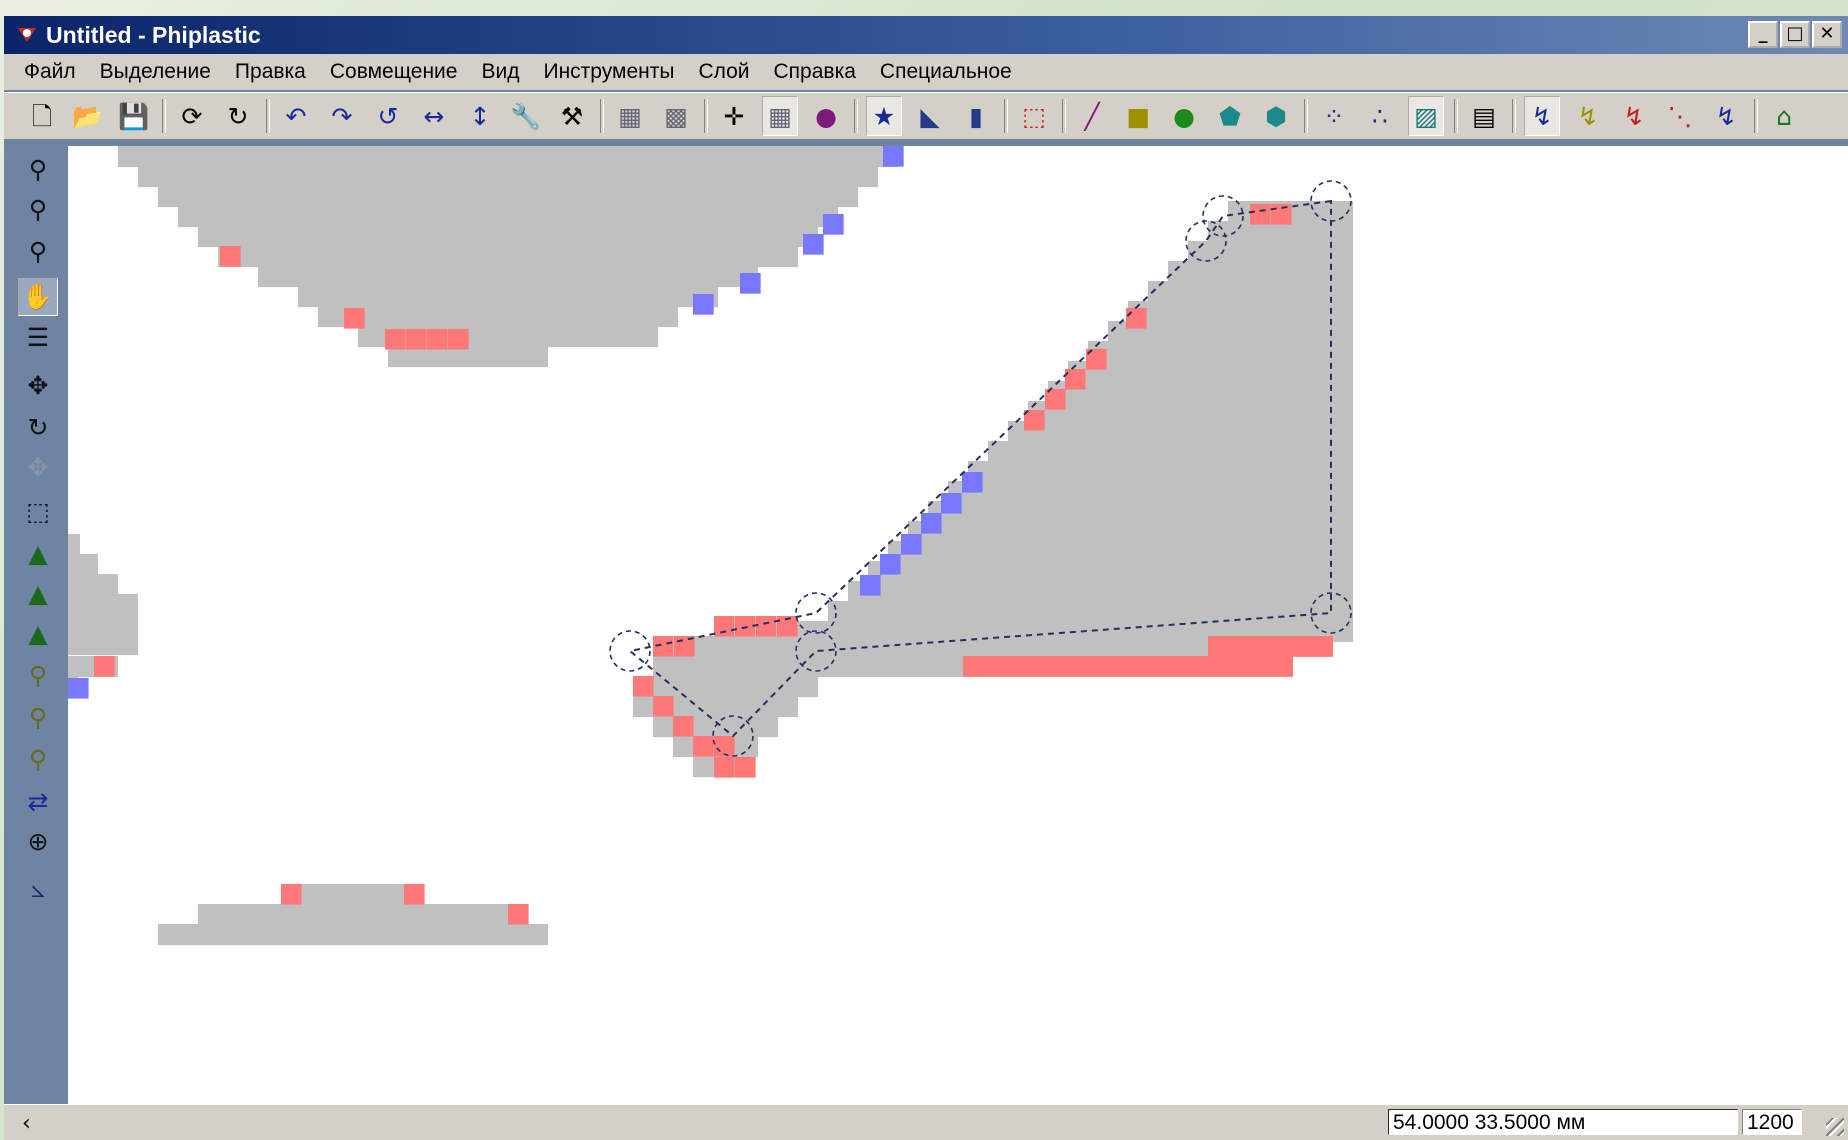  What do you see at coordinates (38, 593) in the screenshot?
I see `move-triangle-icon: ▲` at bounding box center [38, 593].